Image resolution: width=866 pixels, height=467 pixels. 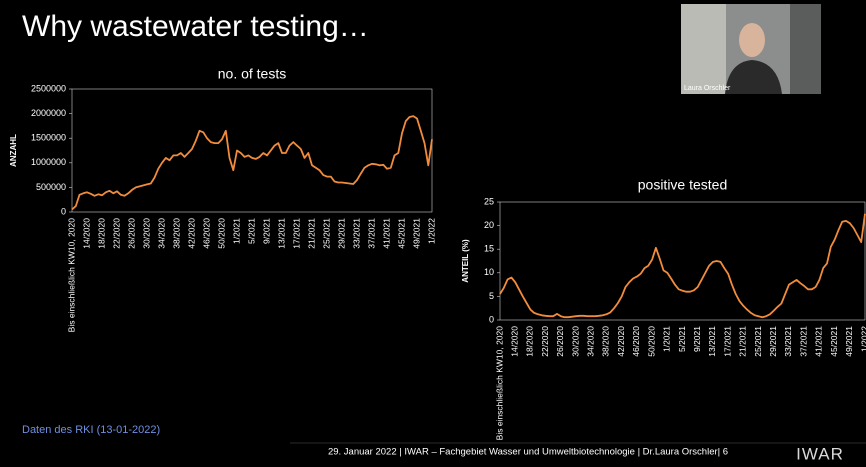 I want to click on webcam: Laura Orschler, so click(x=751, y=49).